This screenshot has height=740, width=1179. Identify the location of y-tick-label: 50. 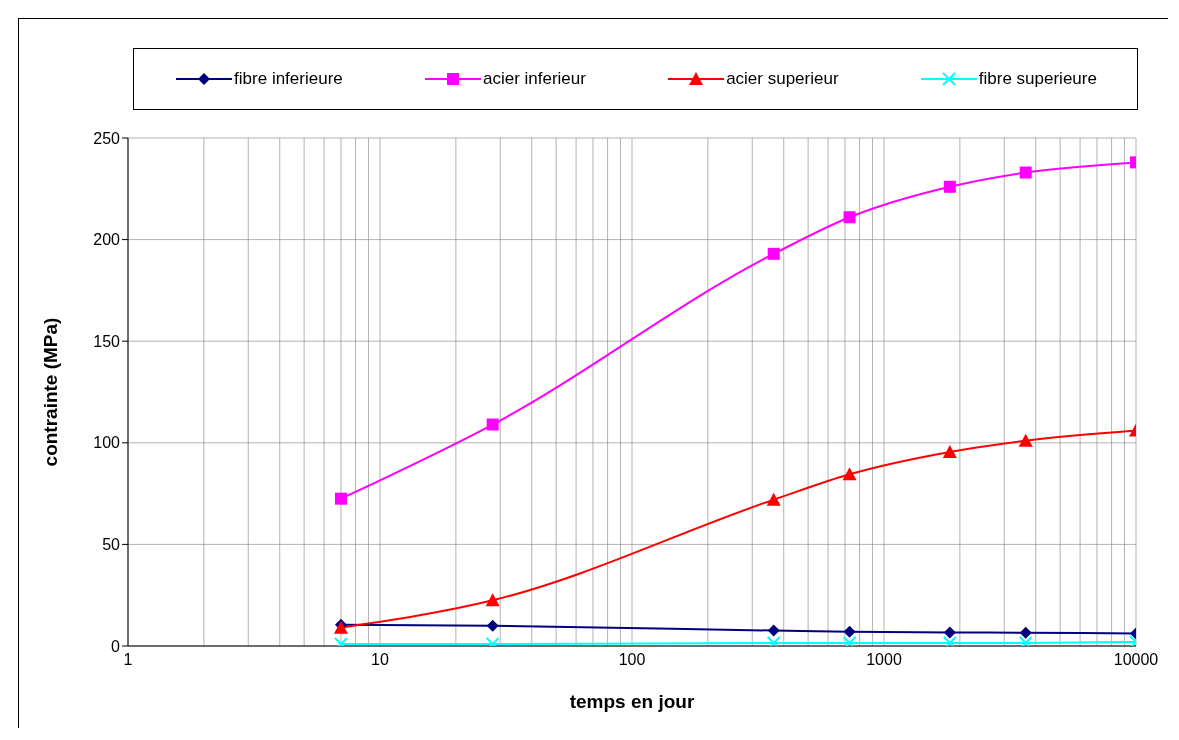
(111, 545).